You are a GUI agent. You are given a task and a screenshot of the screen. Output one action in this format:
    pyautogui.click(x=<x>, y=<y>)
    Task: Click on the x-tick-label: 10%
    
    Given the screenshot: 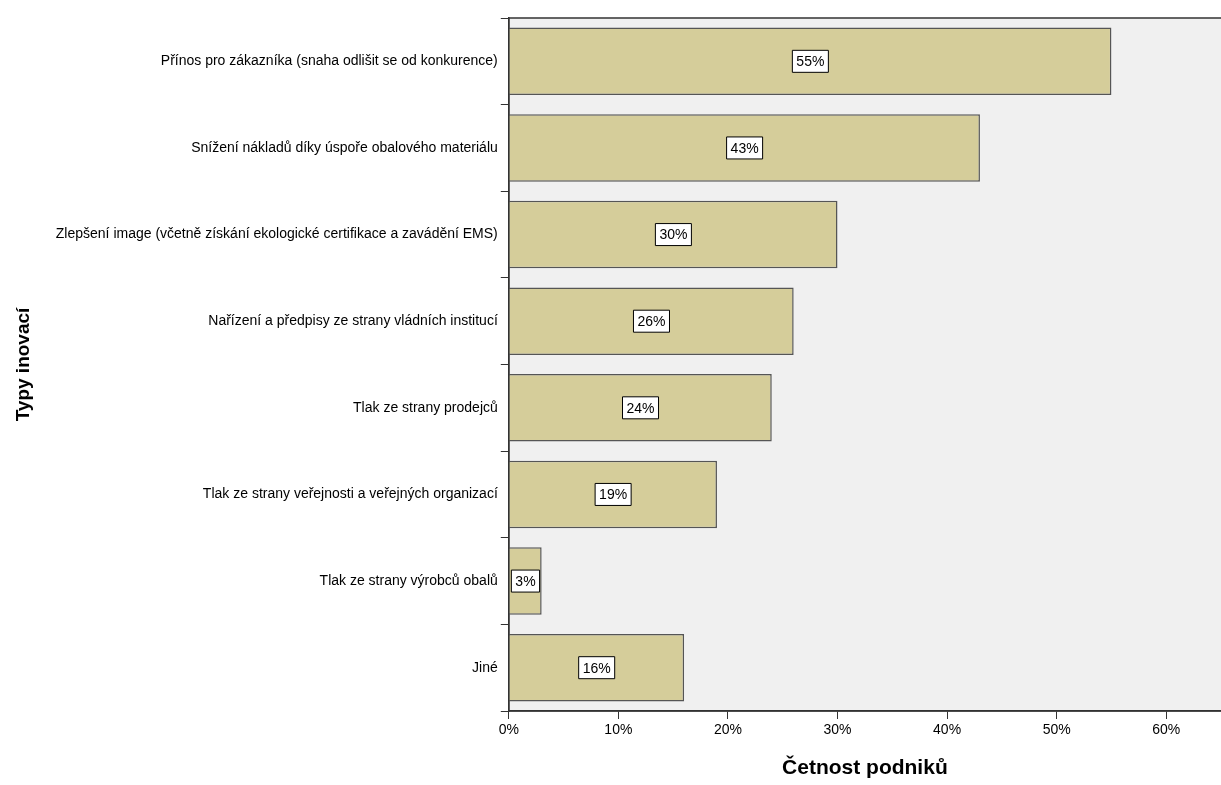 What is the action you would take?
    pyautogui.click(x=618, y=729)
    